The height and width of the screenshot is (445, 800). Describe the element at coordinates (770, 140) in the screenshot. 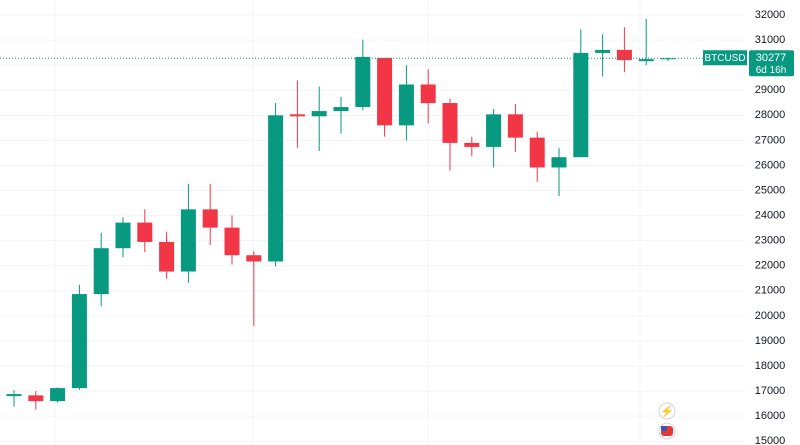

I see `y-tick-label: 27000` at that location.